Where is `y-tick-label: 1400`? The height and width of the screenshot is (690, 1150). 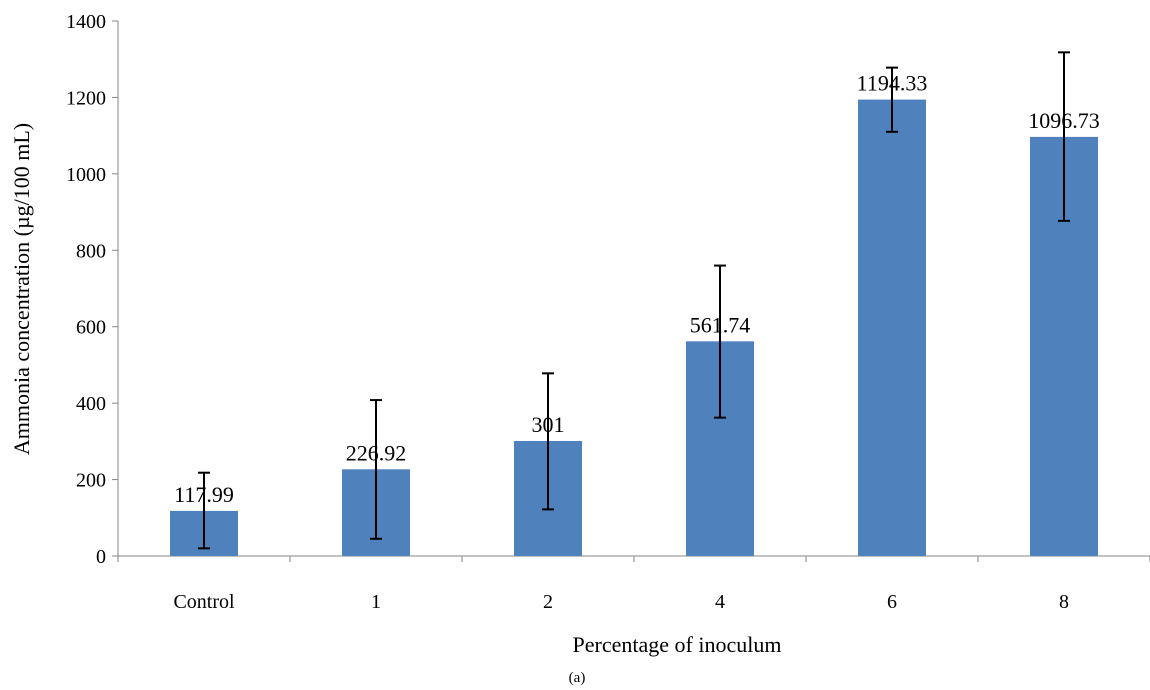 y-tick-label: 1400 is located at coordinates (86, 22).